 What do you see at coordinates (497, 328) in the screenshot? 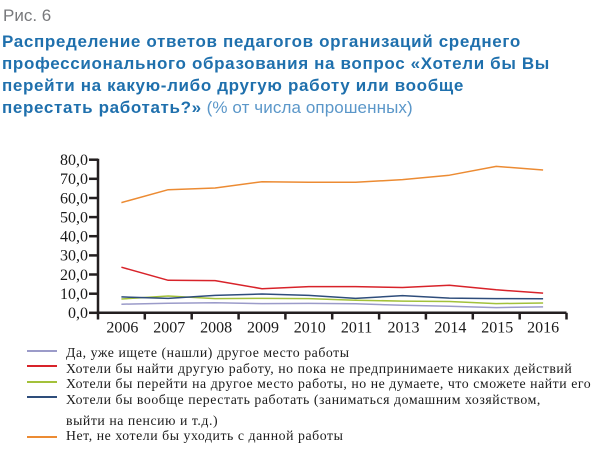
I see `svg-text: 2015` at bounding box center [497, 328].